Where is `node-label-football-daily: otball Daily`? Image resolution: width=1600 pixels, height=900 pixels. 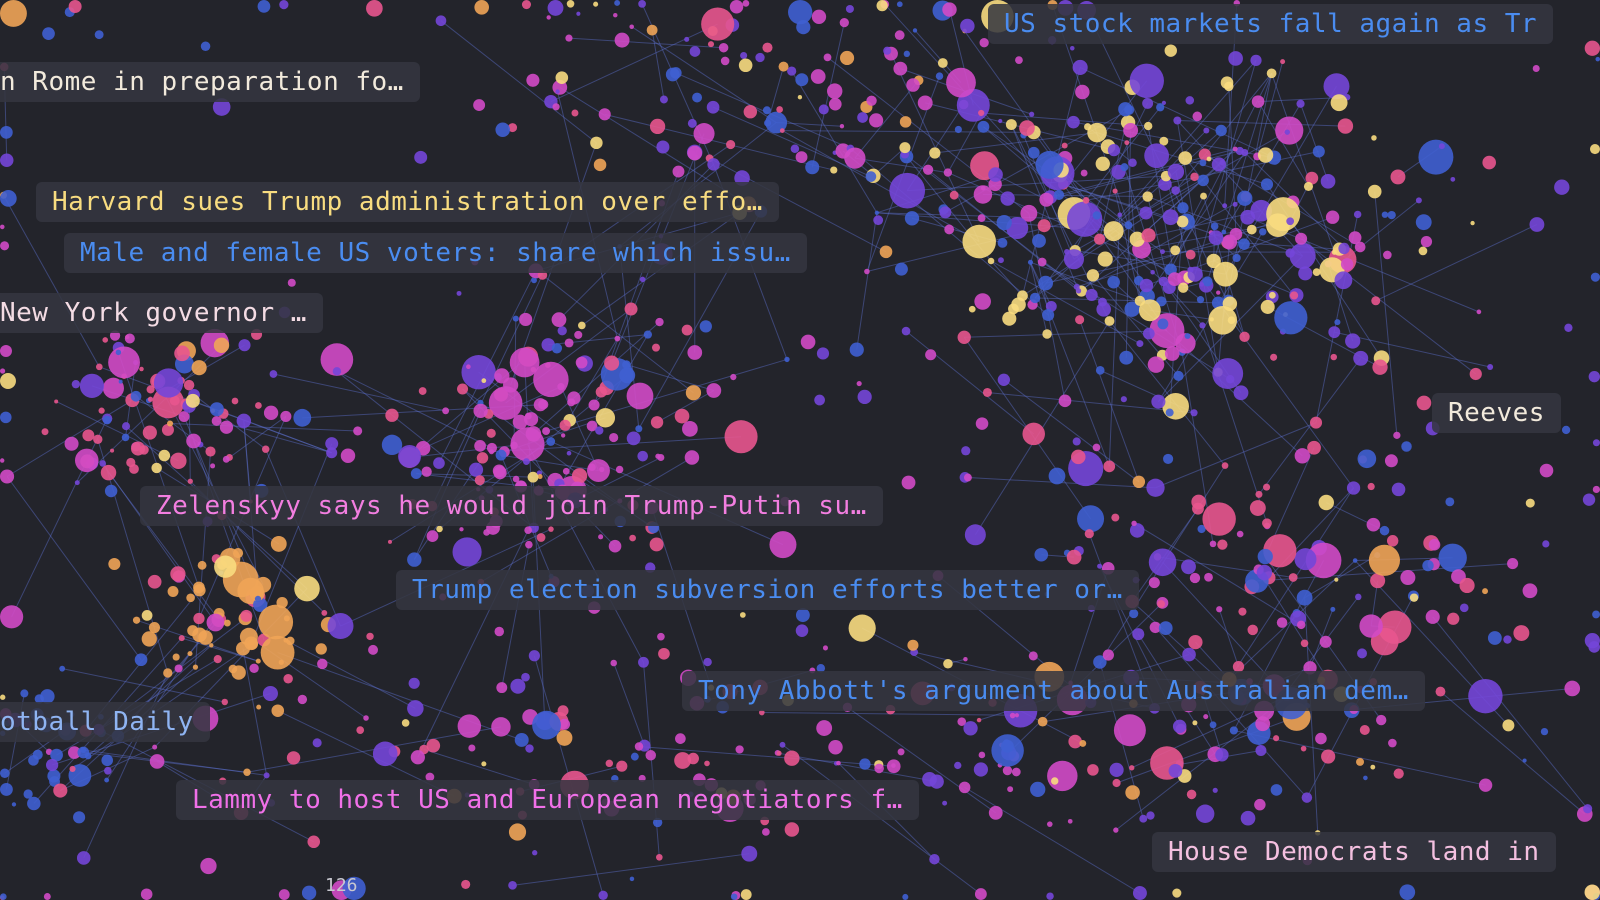 node-label-football-daily: otball Daily is located at coordinates (105, 722).